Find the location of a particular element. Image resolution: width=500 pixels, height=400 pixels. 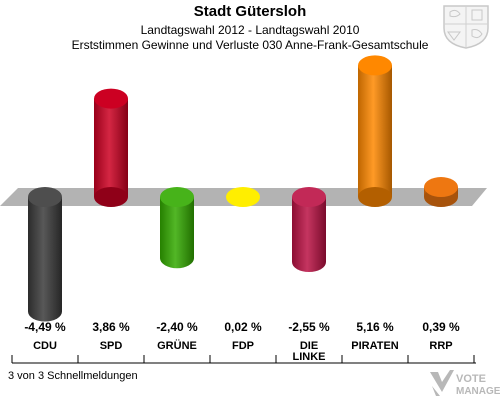

value-label-spd: 3,86 % is located at coordinates (111, 327).